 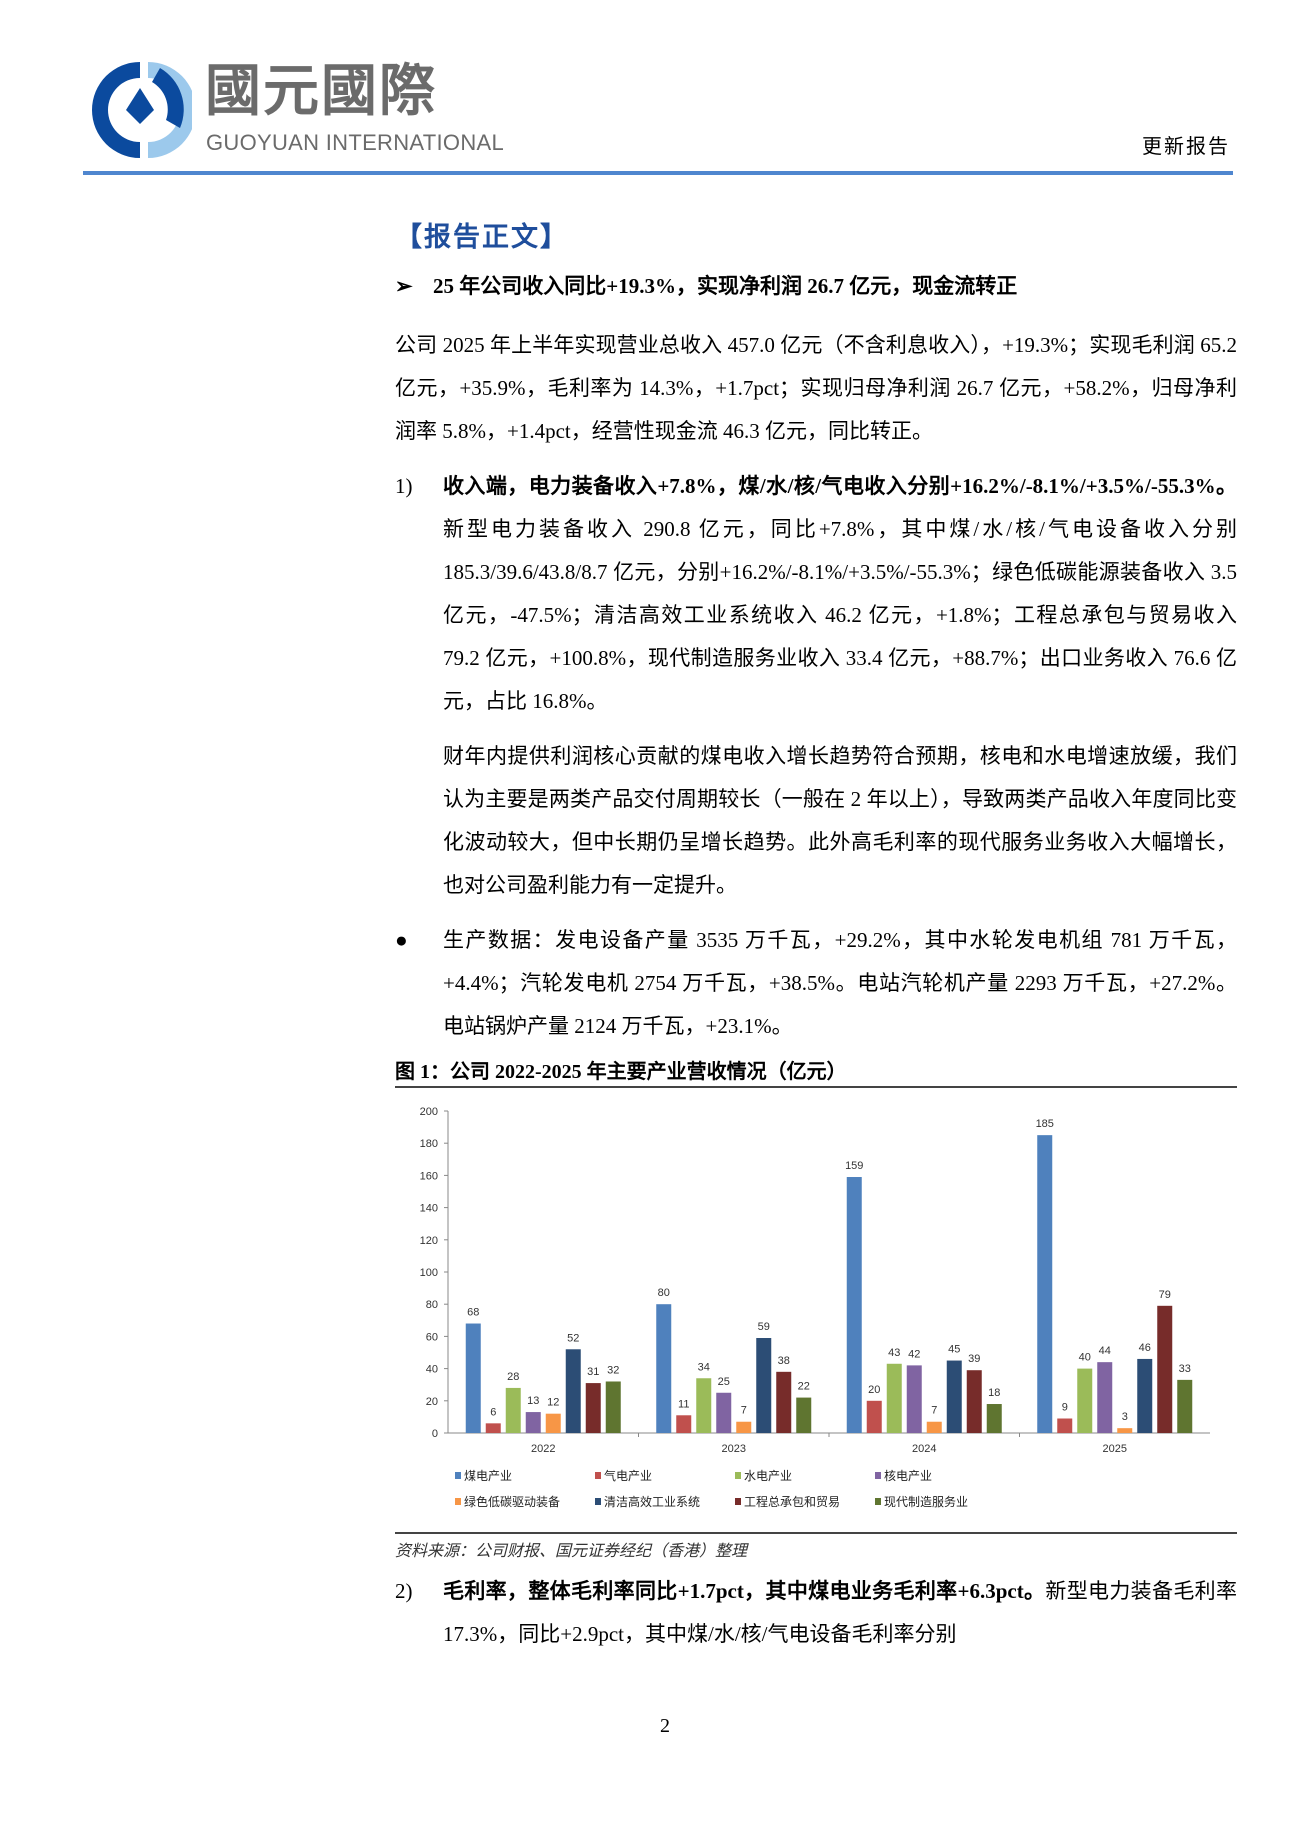 What do you see at coordinates (816, 1533) in the screenshot?
I see `figure-bottom-rule` at bounding box center [816, 1533].